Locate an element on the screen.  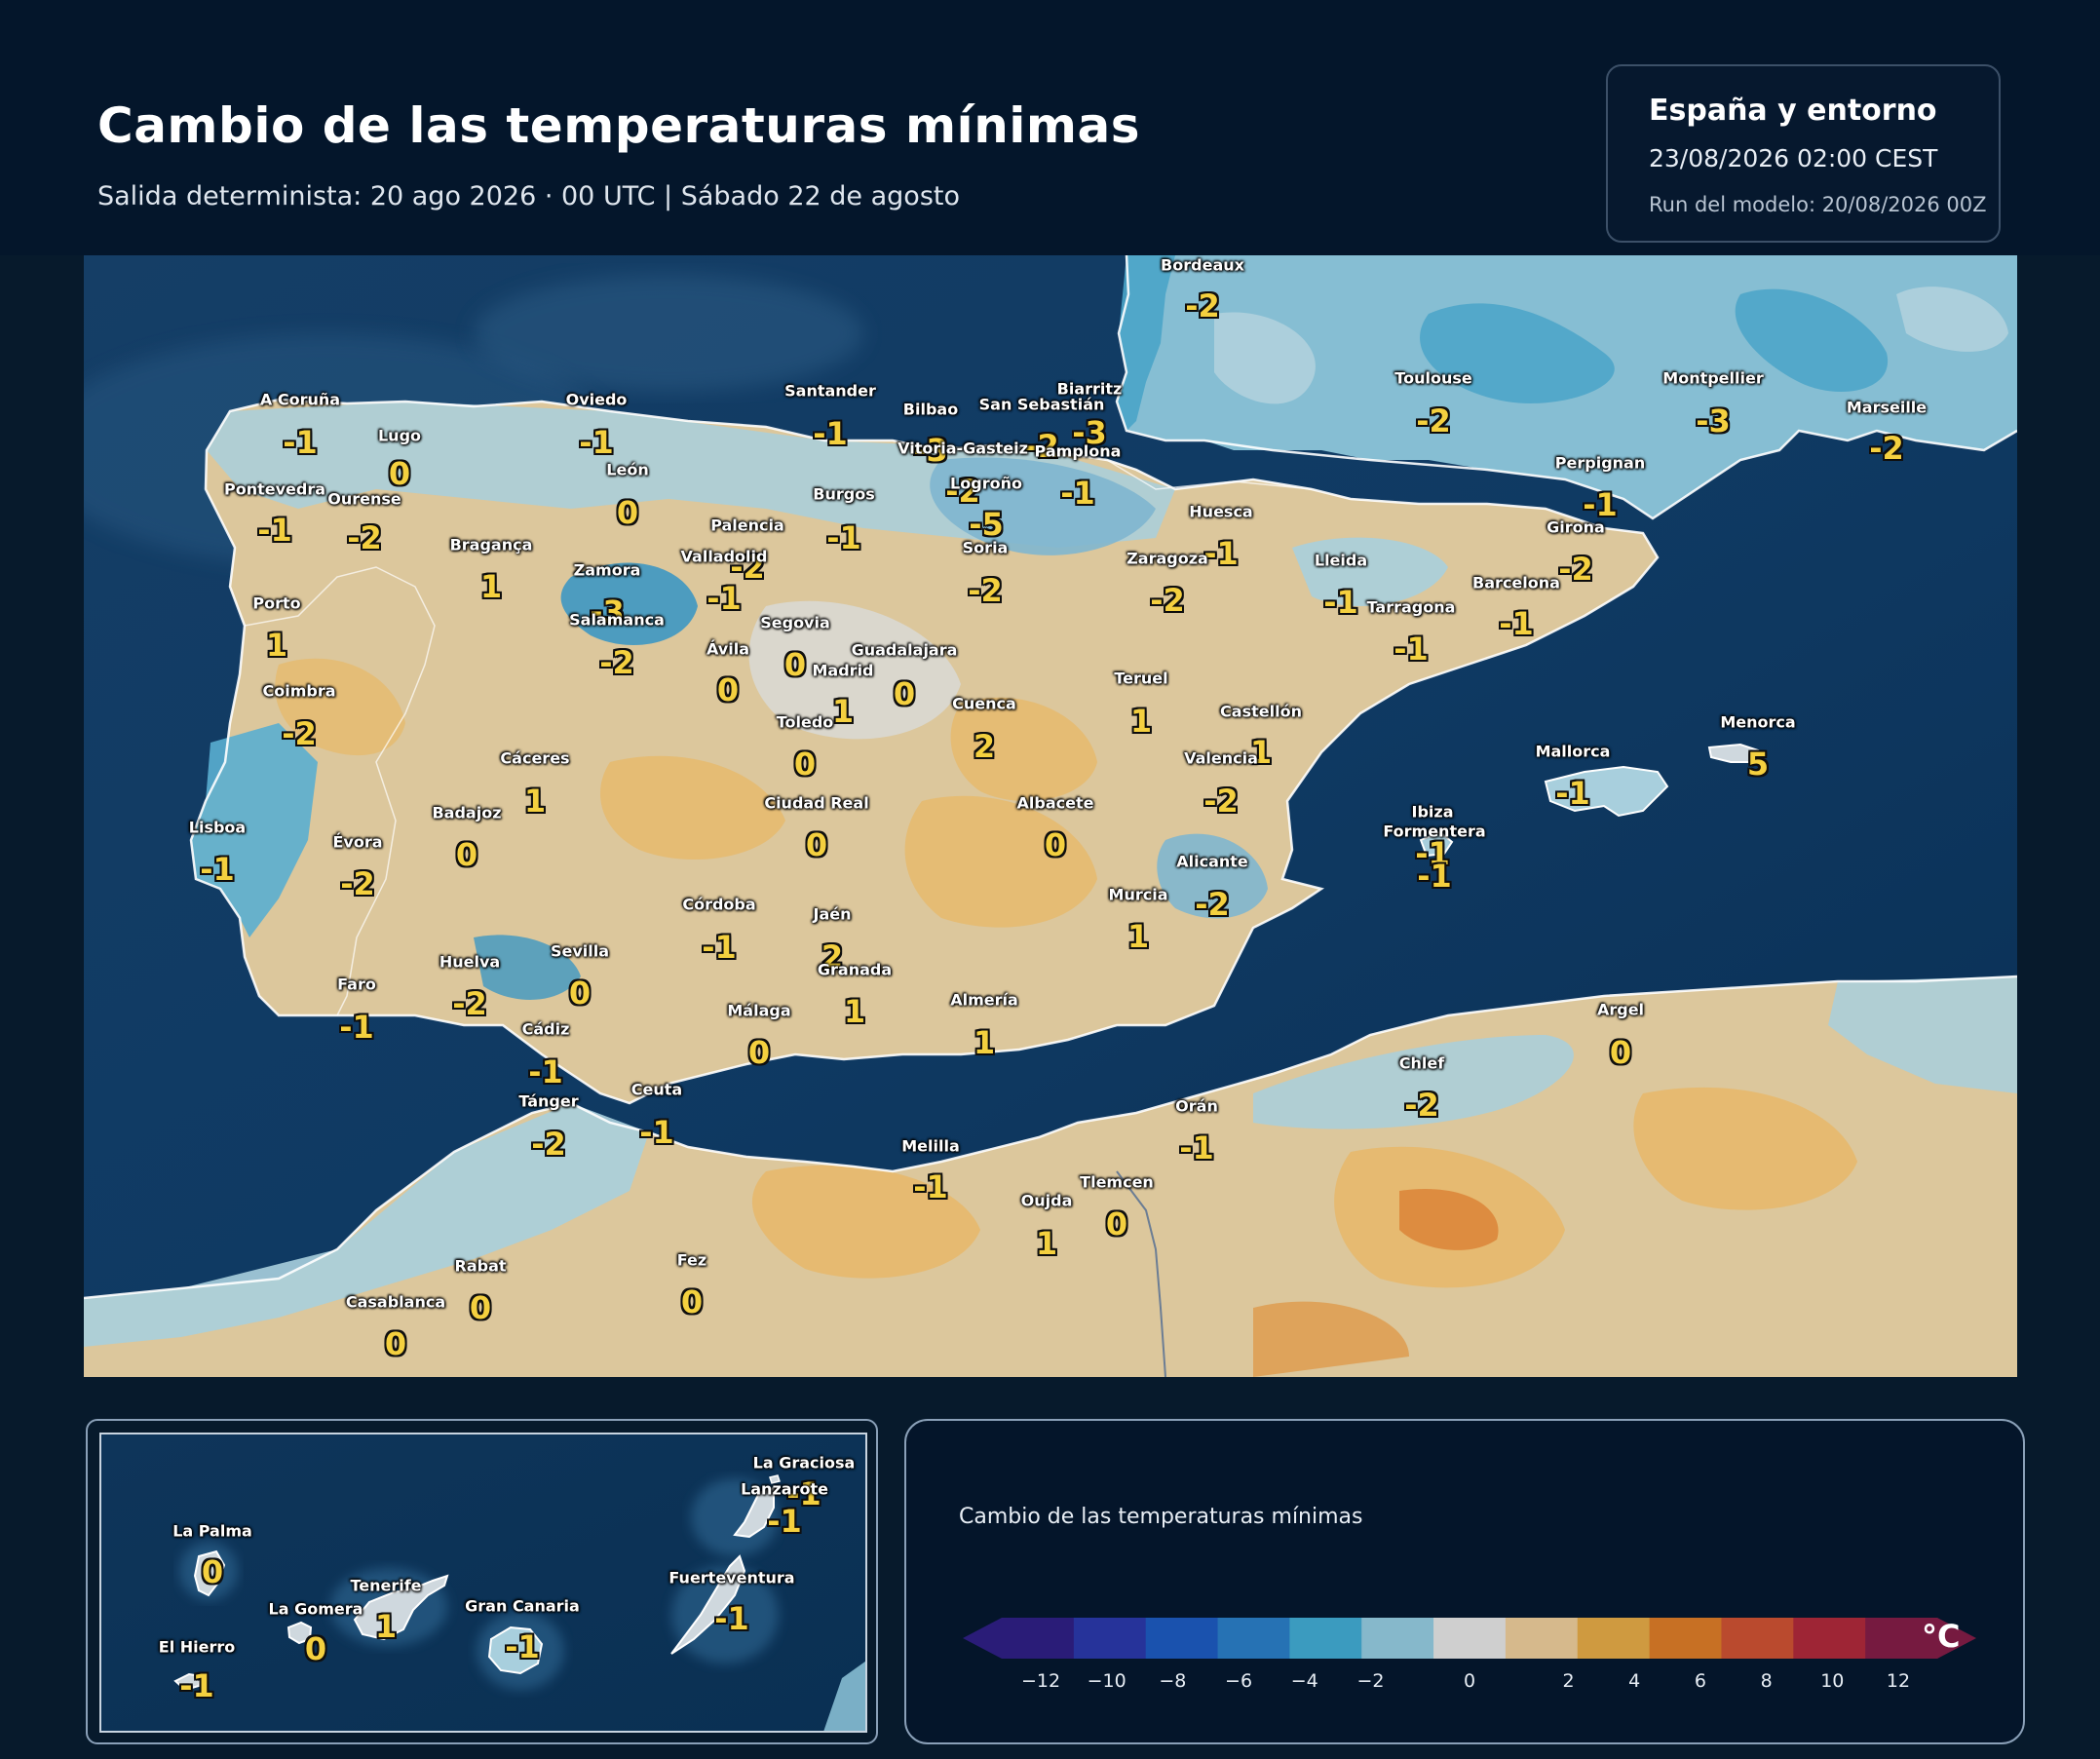
canary-map-background is located at coordinates (483, 1583).